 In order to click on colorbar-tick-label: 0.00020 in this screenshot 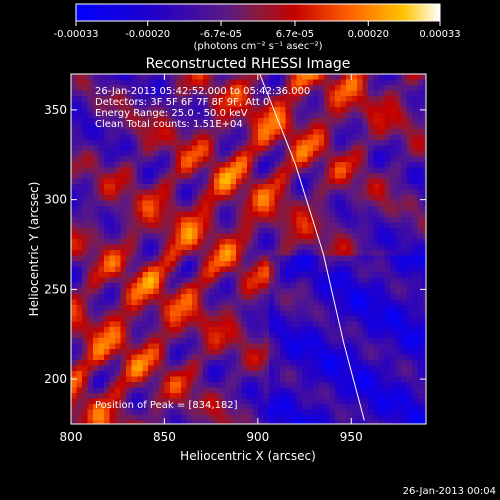, I will do `click(368, 34)`.